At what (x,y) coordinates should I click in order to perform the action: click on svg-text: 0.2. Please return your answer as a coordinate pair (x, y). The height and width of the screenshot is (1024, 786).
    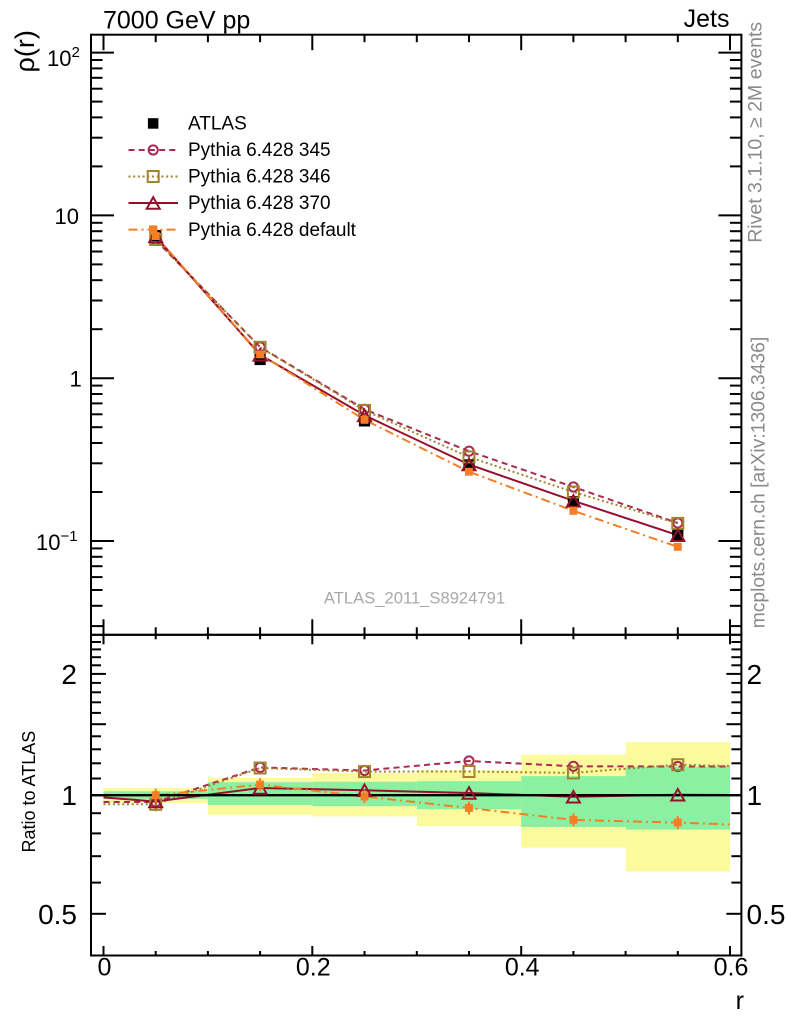
    Looking at the image, I should click on (313, 968).